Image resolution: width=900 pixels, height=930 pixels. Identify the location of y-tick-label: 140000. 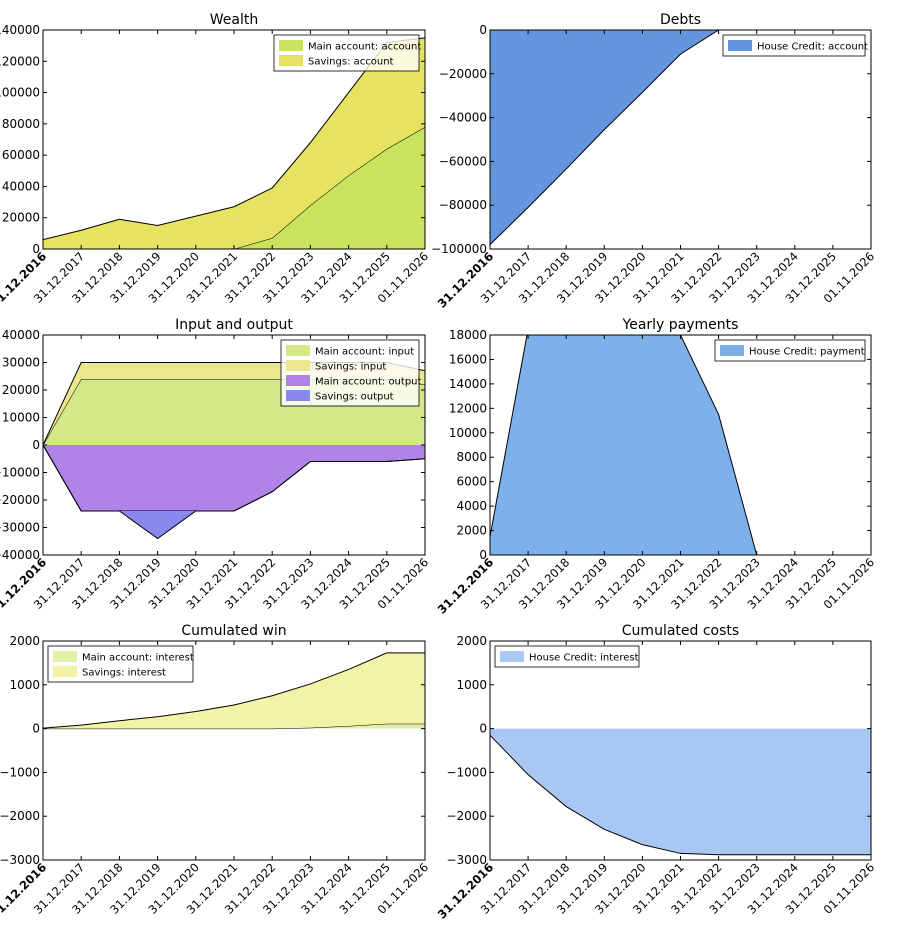
(20, 30).